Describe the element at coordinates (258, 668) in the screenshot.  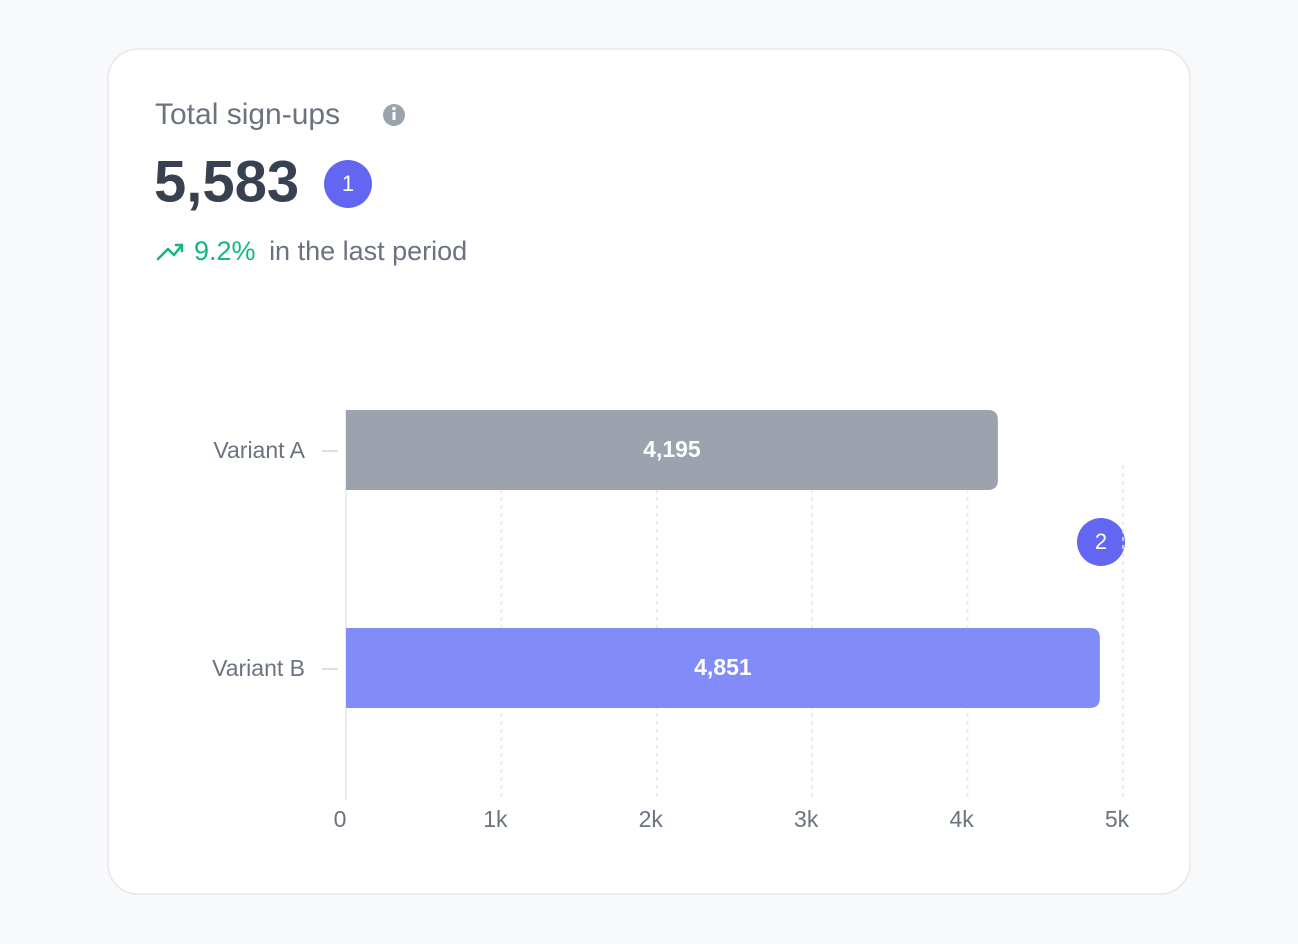
I see `y-tick-label: Variant B` at that location.